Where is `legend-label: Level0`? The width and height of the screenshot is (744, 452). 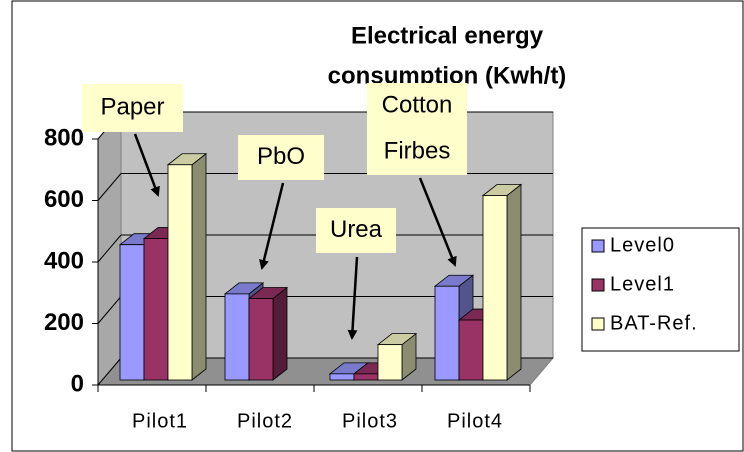
legend-label: Level0 is located at coordinates (642, 245).